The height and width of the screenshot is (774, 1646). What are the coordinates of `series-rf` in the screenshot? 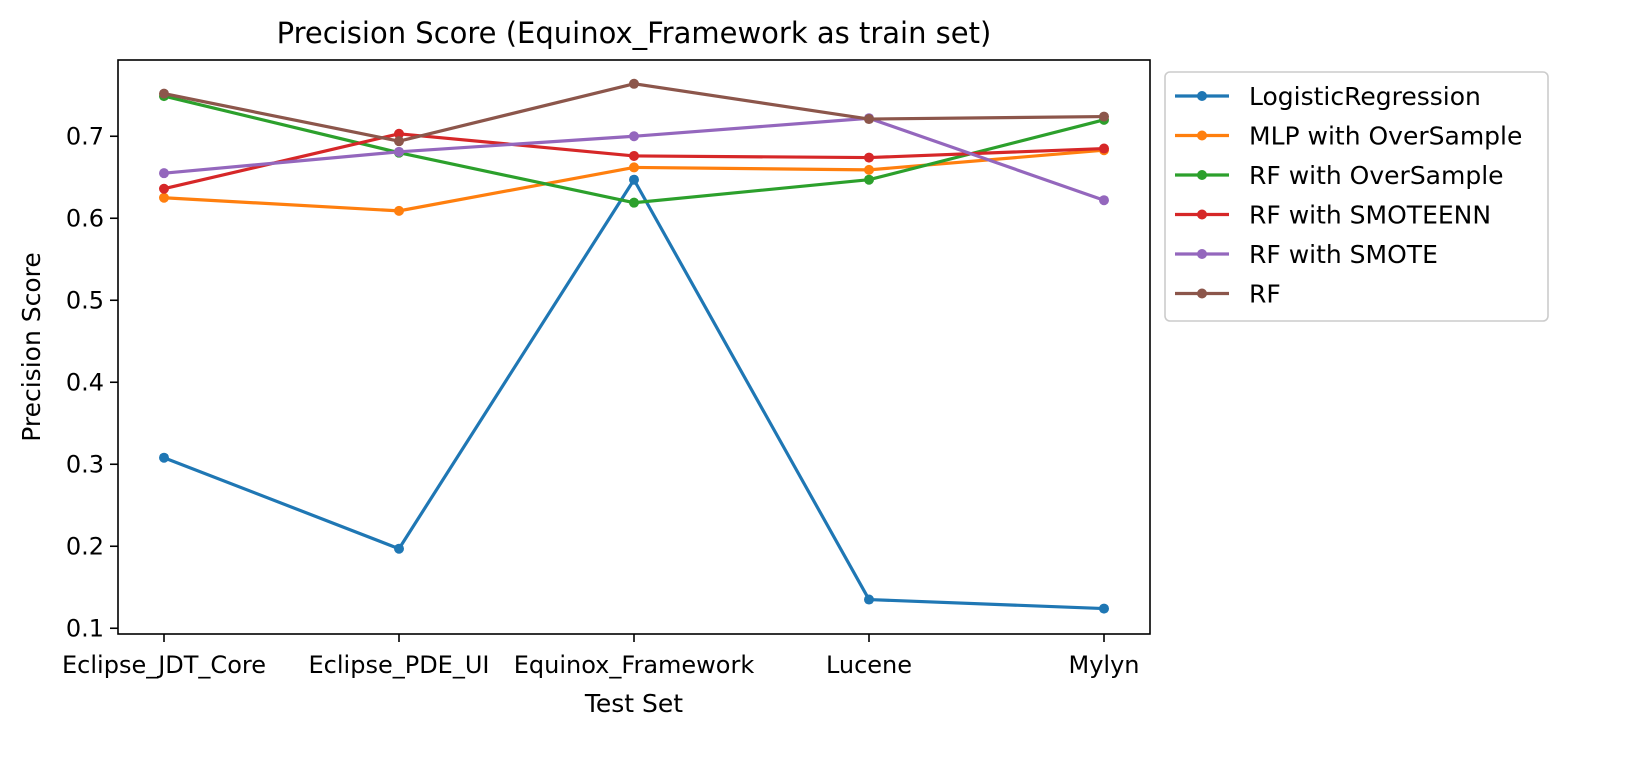 It's located at (634, 112).